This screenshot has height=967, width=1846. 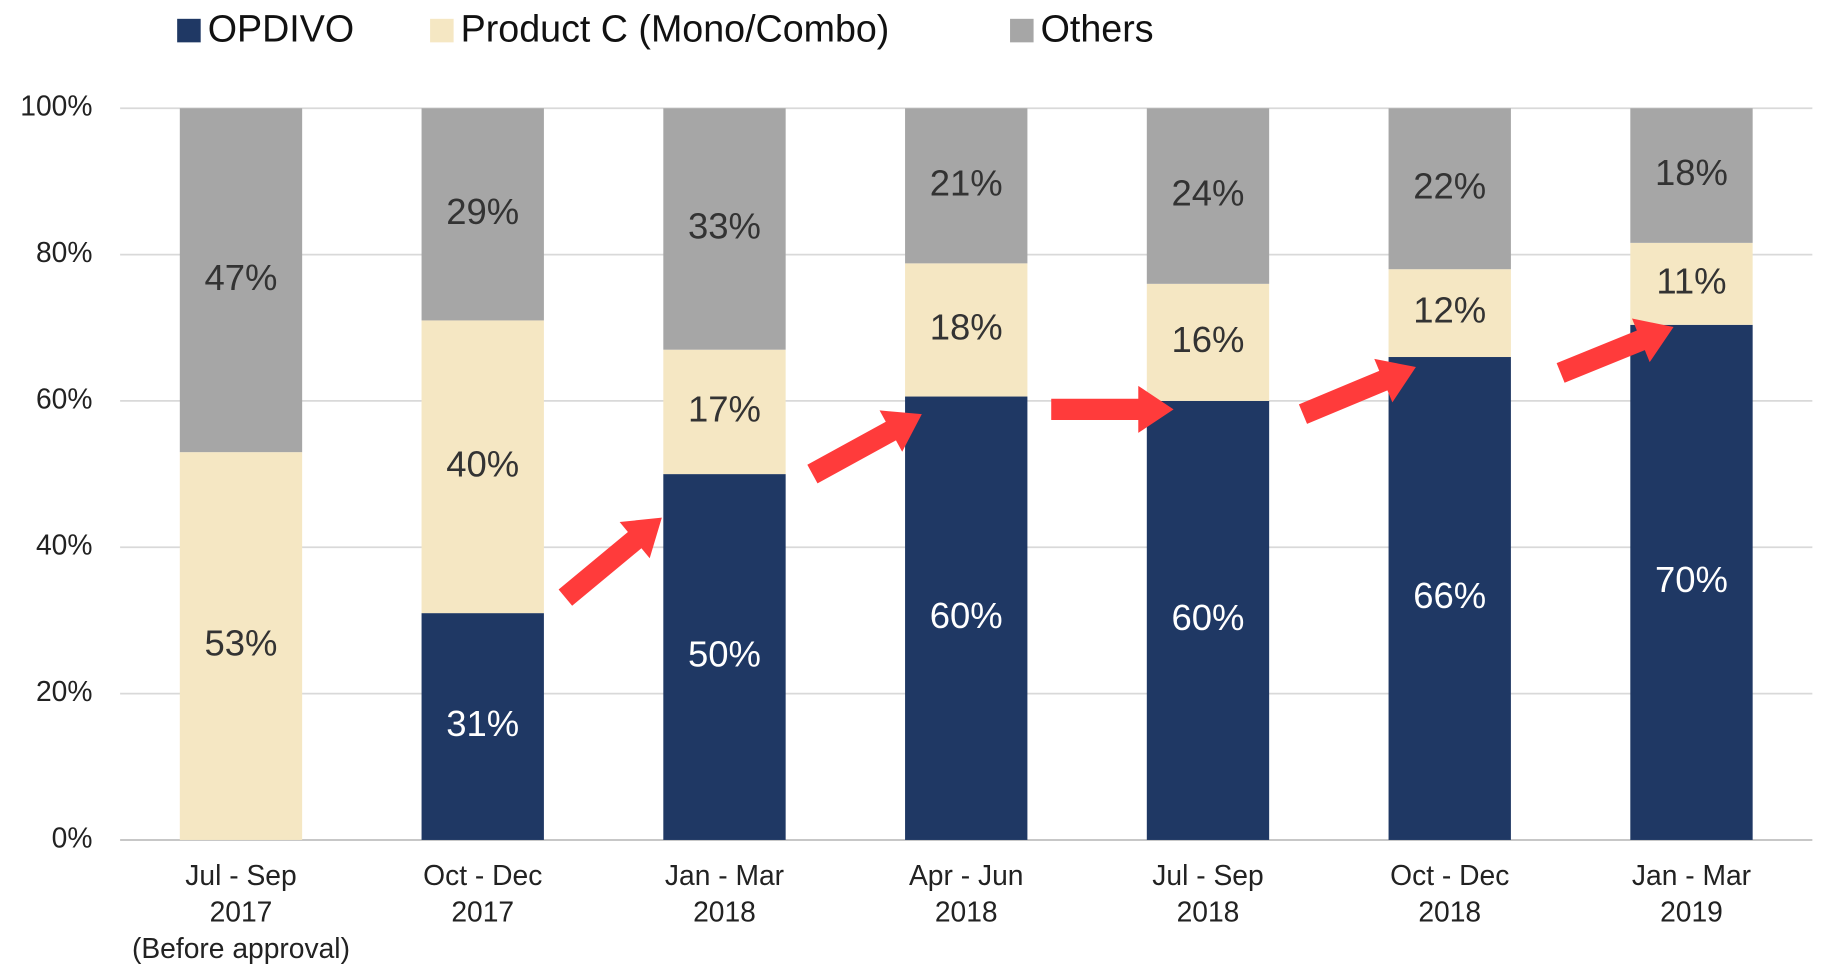 What do you see at coordinates (675, 29) in the screenshot?
I see `legend-label: Product C (Mono/Combo)` at bounding box center [675, 29].